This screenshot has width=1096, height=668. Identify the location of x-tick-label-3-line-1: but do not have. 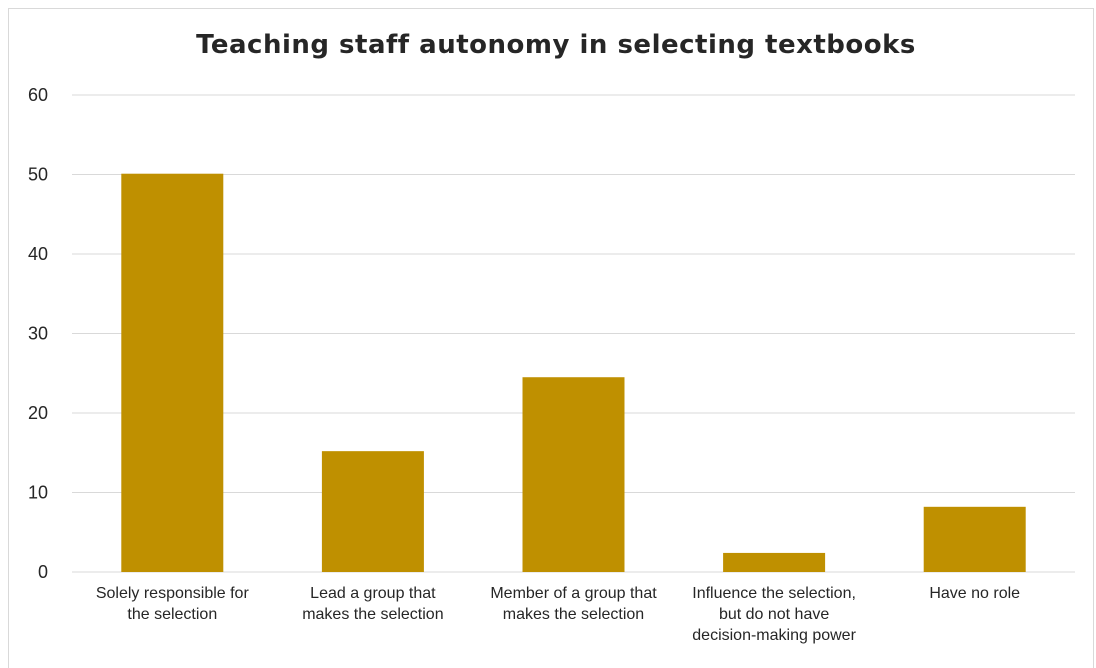
(774, 614).